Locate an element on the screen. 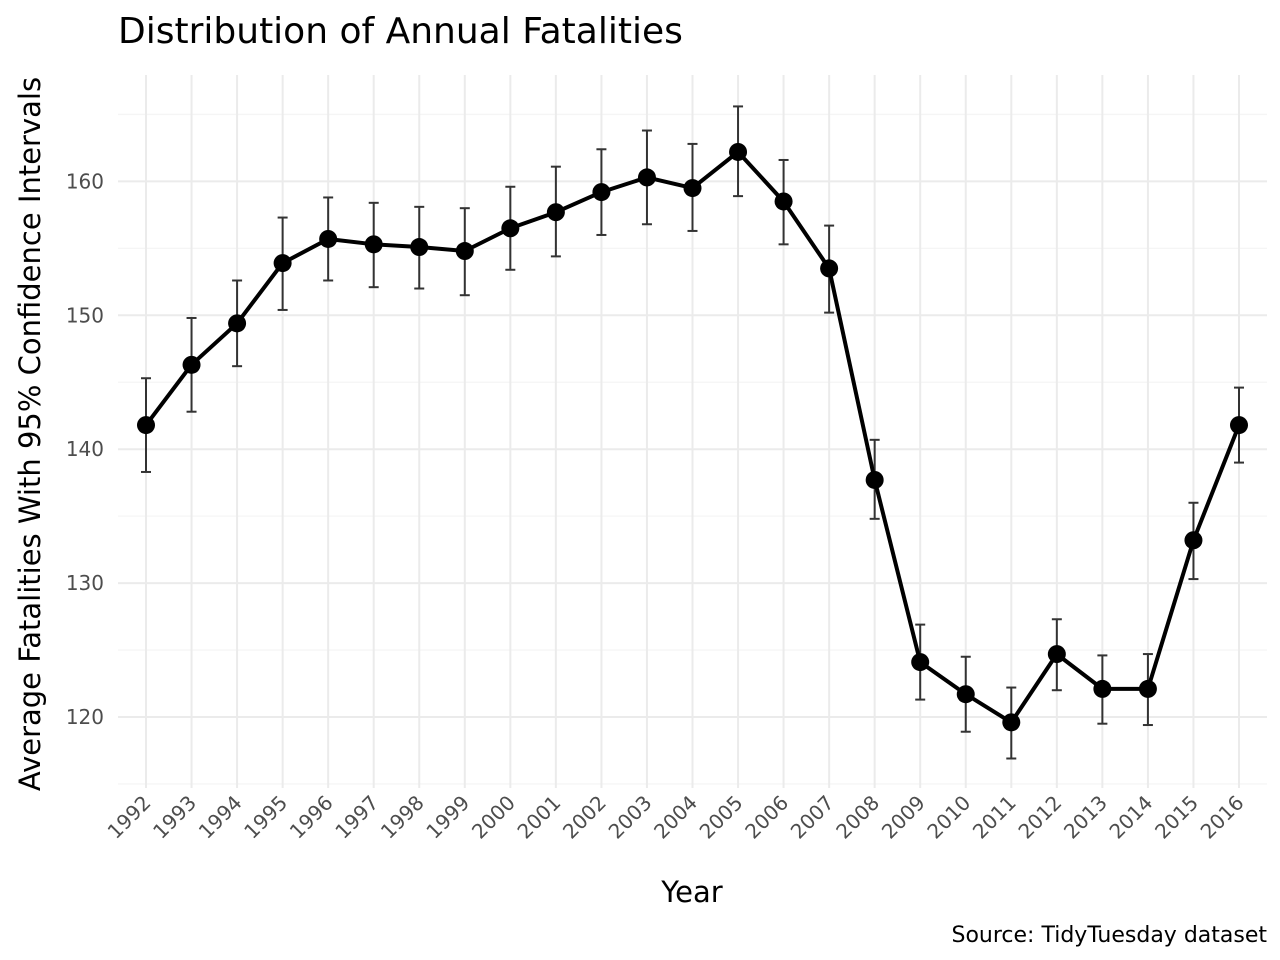 Image resolution: width=1280 pixels, height=960 pixels. y-tick-label: 120 is located at coordinates (85, 717).